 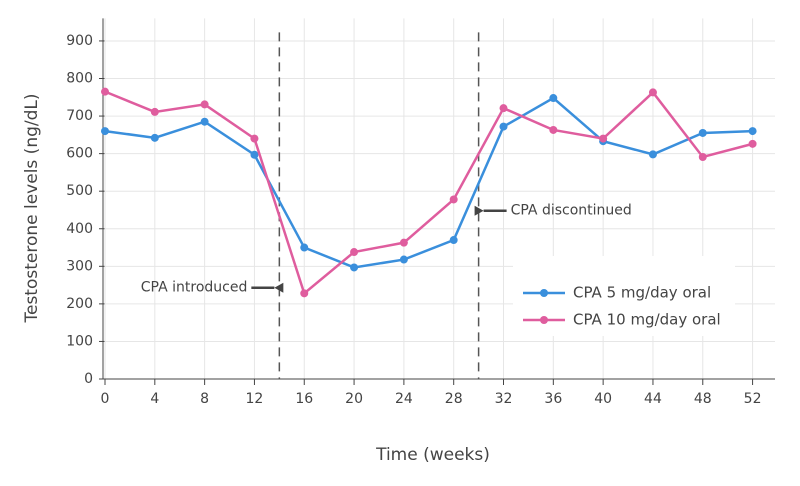 I want to click on x-tick-label: 20, so click(x=354, y=399).